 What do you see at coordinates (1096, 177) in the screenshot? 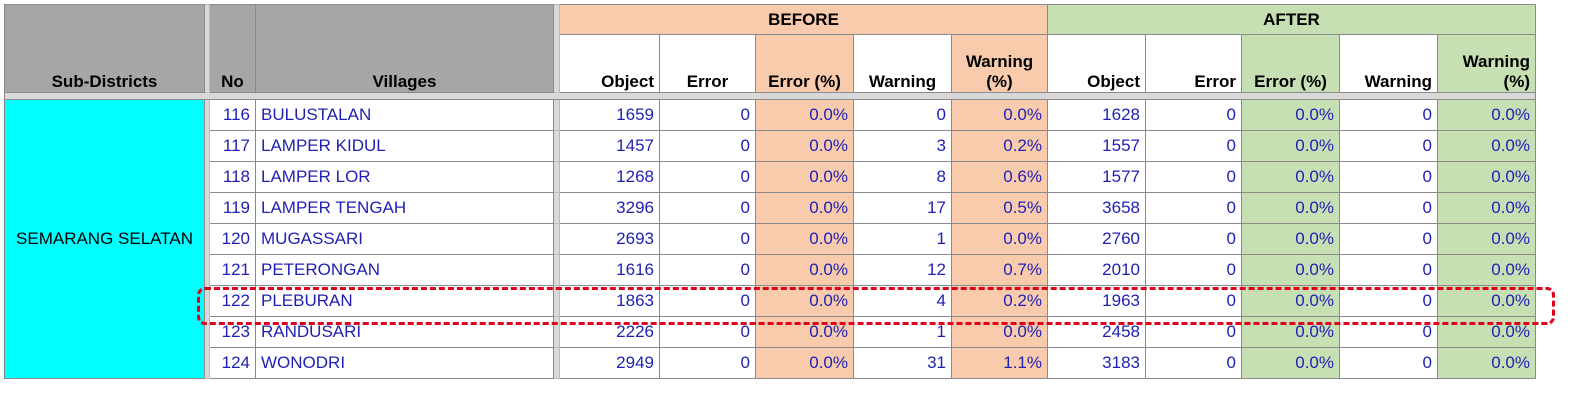
I see `row-after-object: 1577` at bounding box center [1096, 177].